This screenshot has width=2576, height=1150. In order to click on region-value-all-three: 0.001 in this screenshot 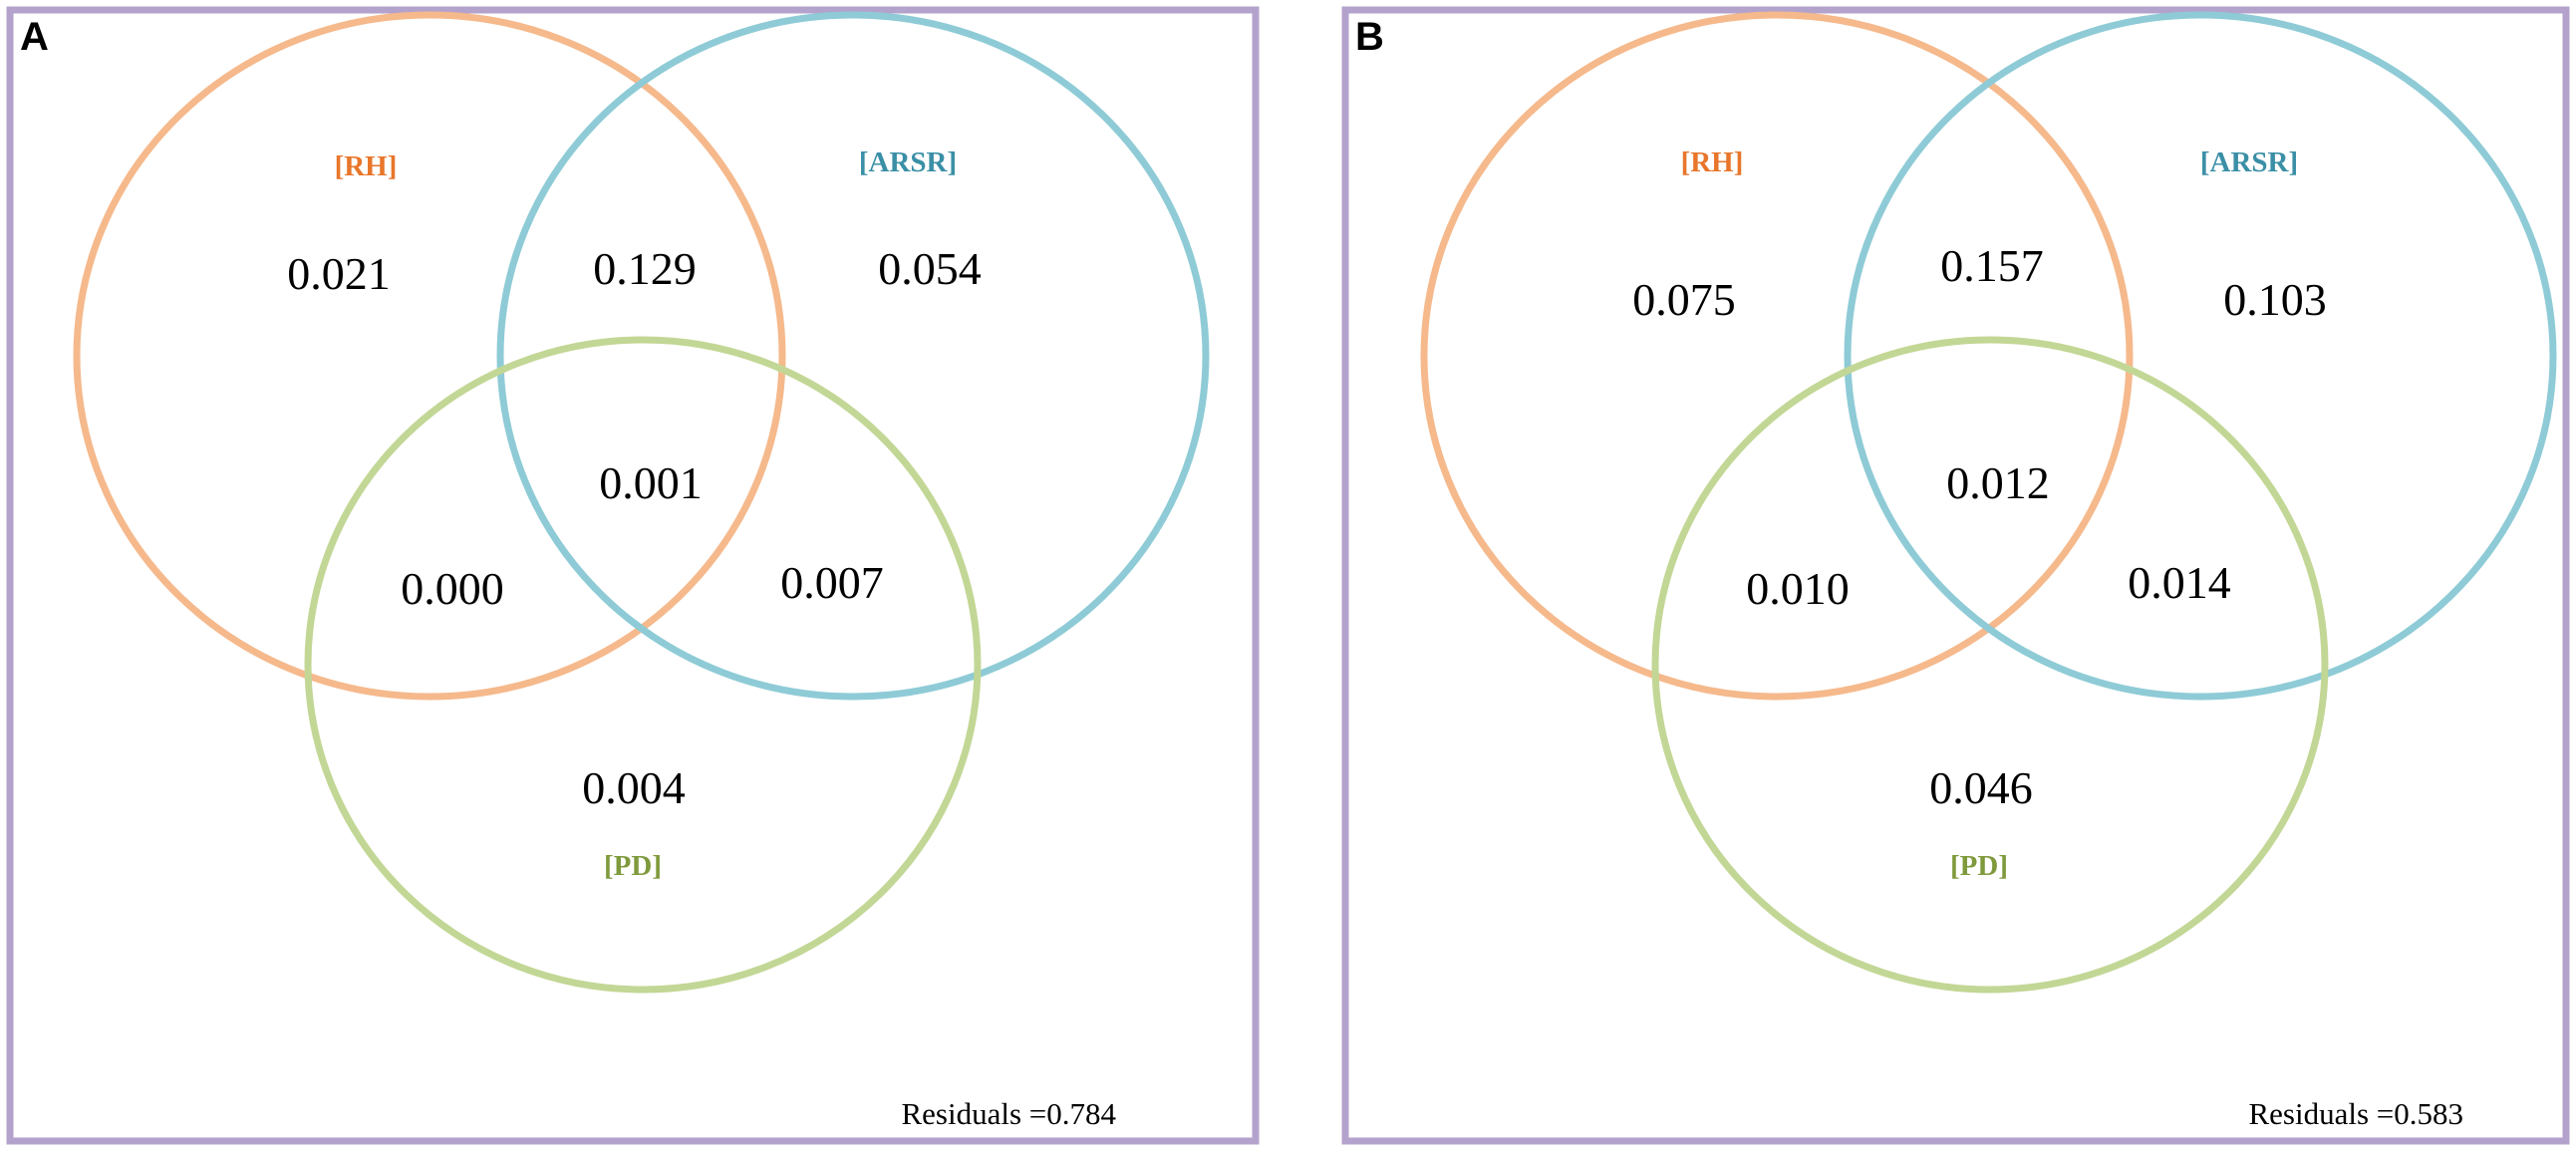, I will do `click(651, 482)`.